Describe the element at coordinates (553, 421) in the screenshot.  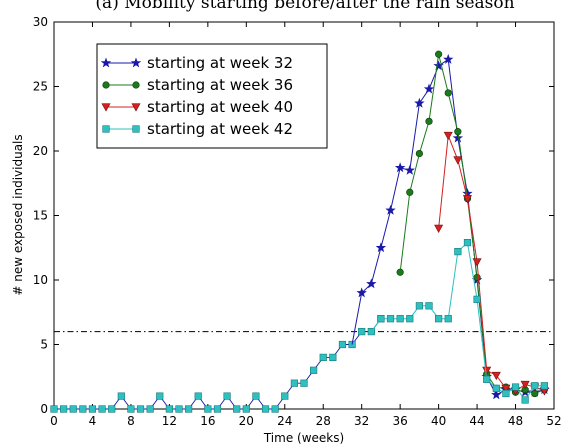
I see `x-tick-label: 52` at that location.